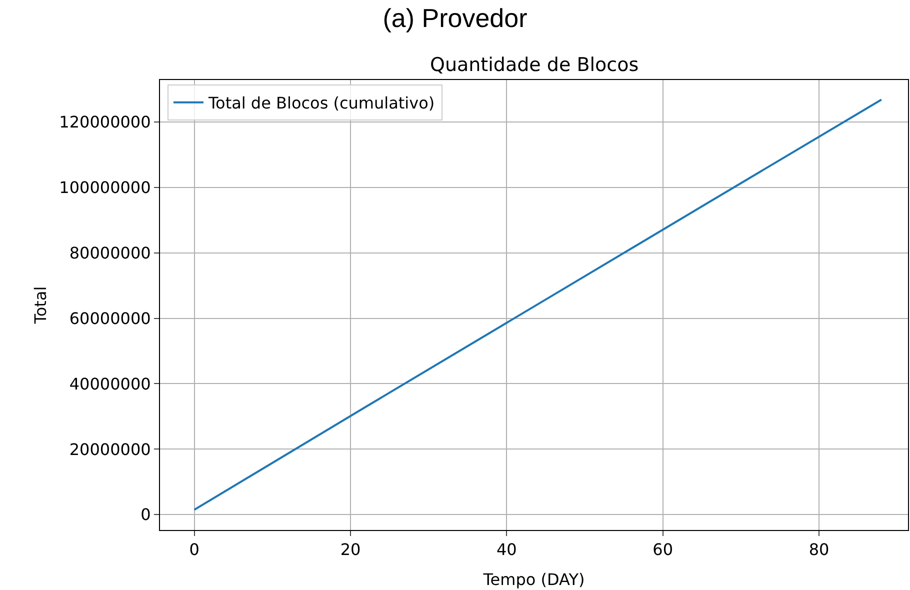 This screenshot has height=590, width=910. What do you see at coordinates (145, 514) in the screenshot?
I see `y-tick-label: 0` at bounding box center [145, 514].